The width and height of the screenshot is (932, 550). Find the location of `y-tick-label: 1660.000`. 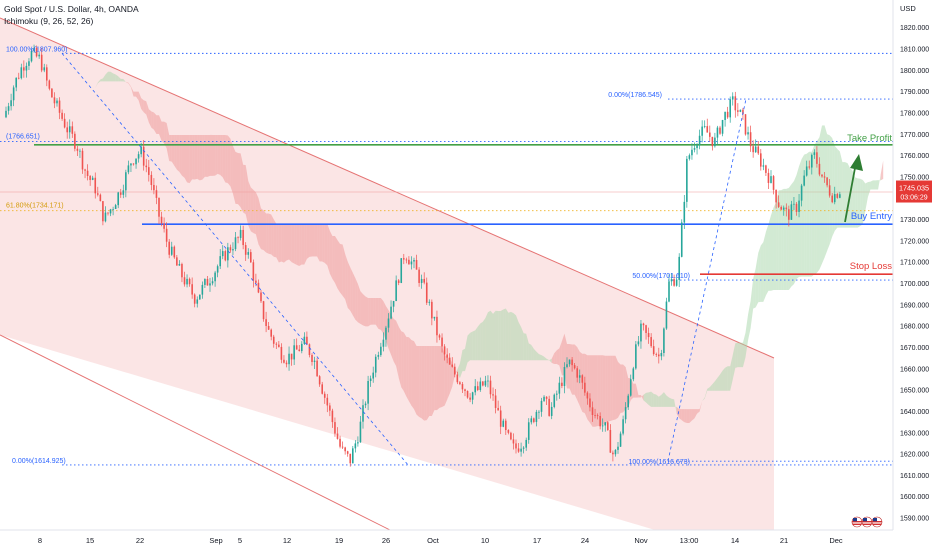

y-tick-label: 1660.000 is located at coordinates (914, 369).